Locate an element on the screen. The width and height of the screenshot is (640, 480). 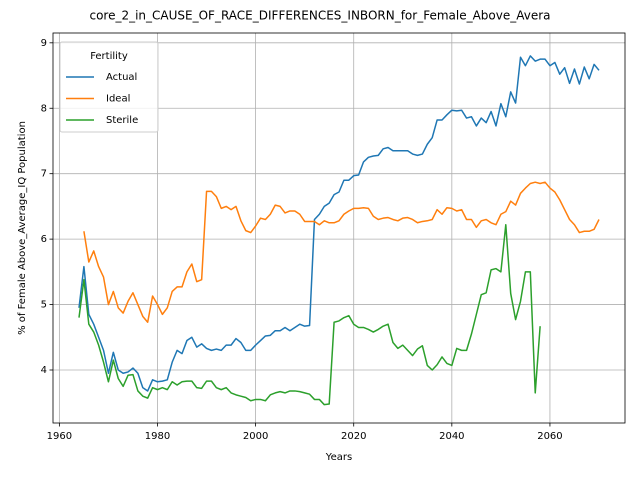
x-tick-label: 2060 is located at coordinates (549, 436).